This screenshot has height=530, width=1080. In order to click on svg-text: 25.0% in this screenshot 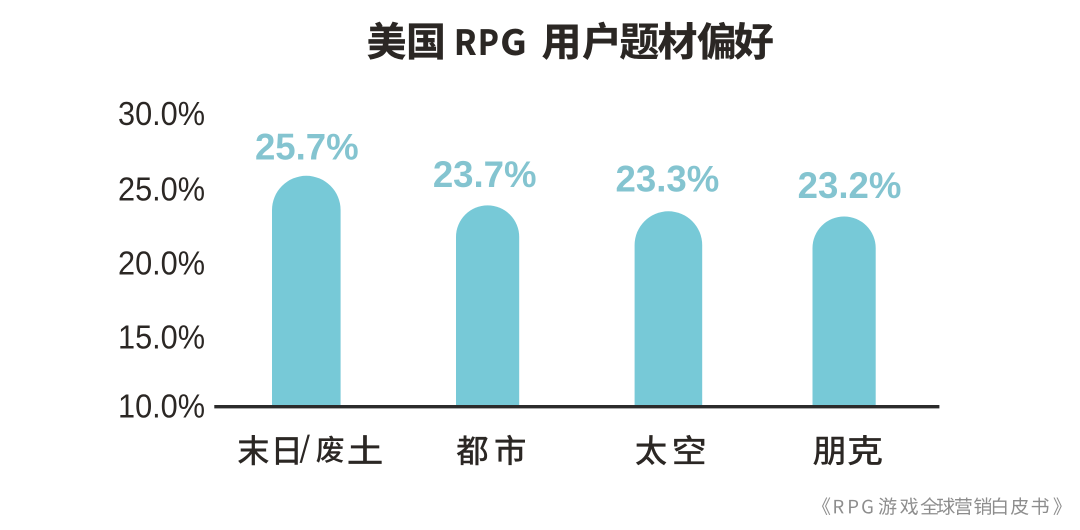, I will do `click(161, 188)`.